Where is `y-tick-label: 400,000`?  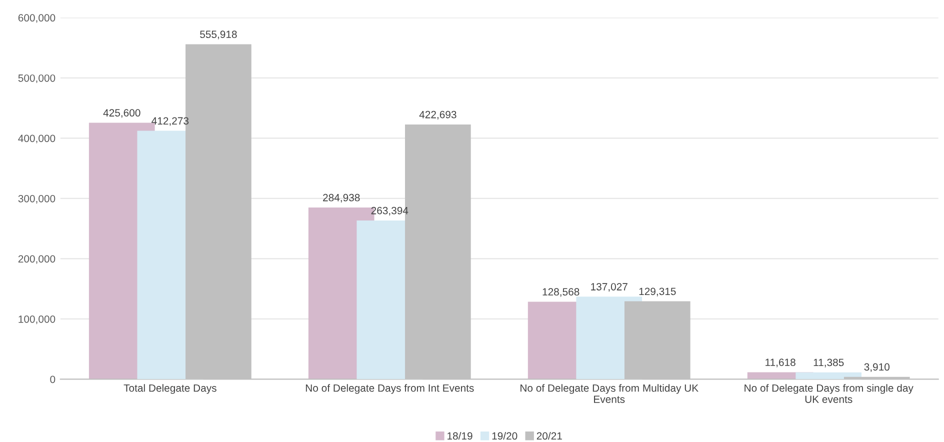 y-tick-label: 400,000 is located at coordinates (37, 139).